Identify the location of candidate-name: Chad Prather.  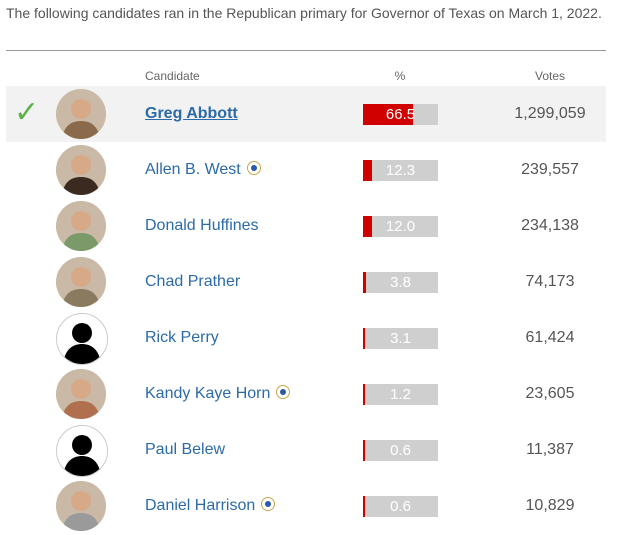
(193, 281).